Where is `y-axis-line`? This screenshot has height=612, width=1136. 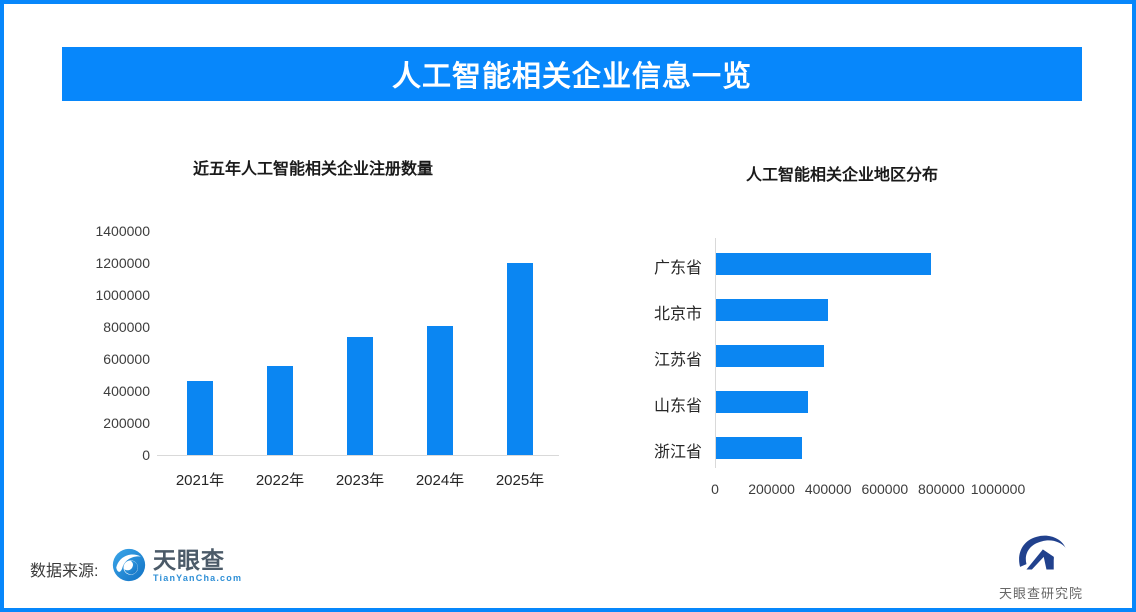 y-axis-line is located at coordinates (715, 353).